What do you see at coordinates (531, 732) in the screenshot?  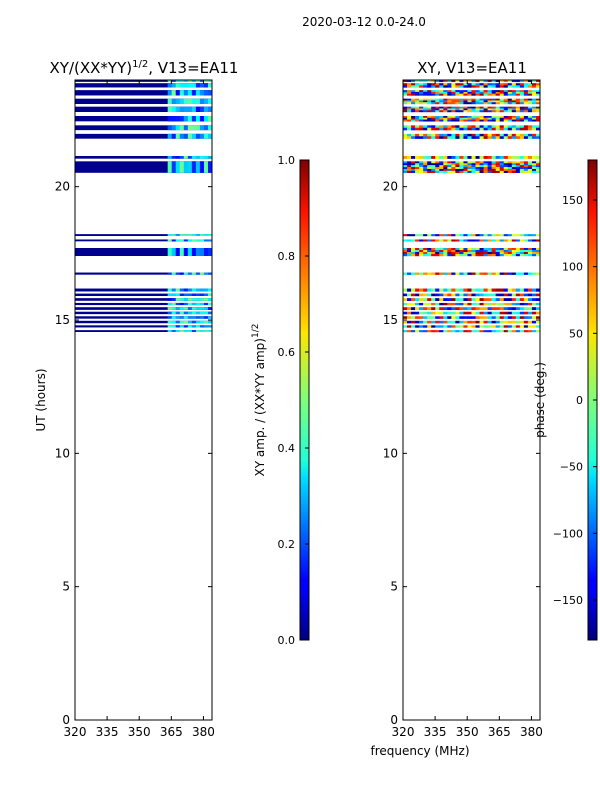 I see `x-tick-label: 380` at bounding box center [531, 732].